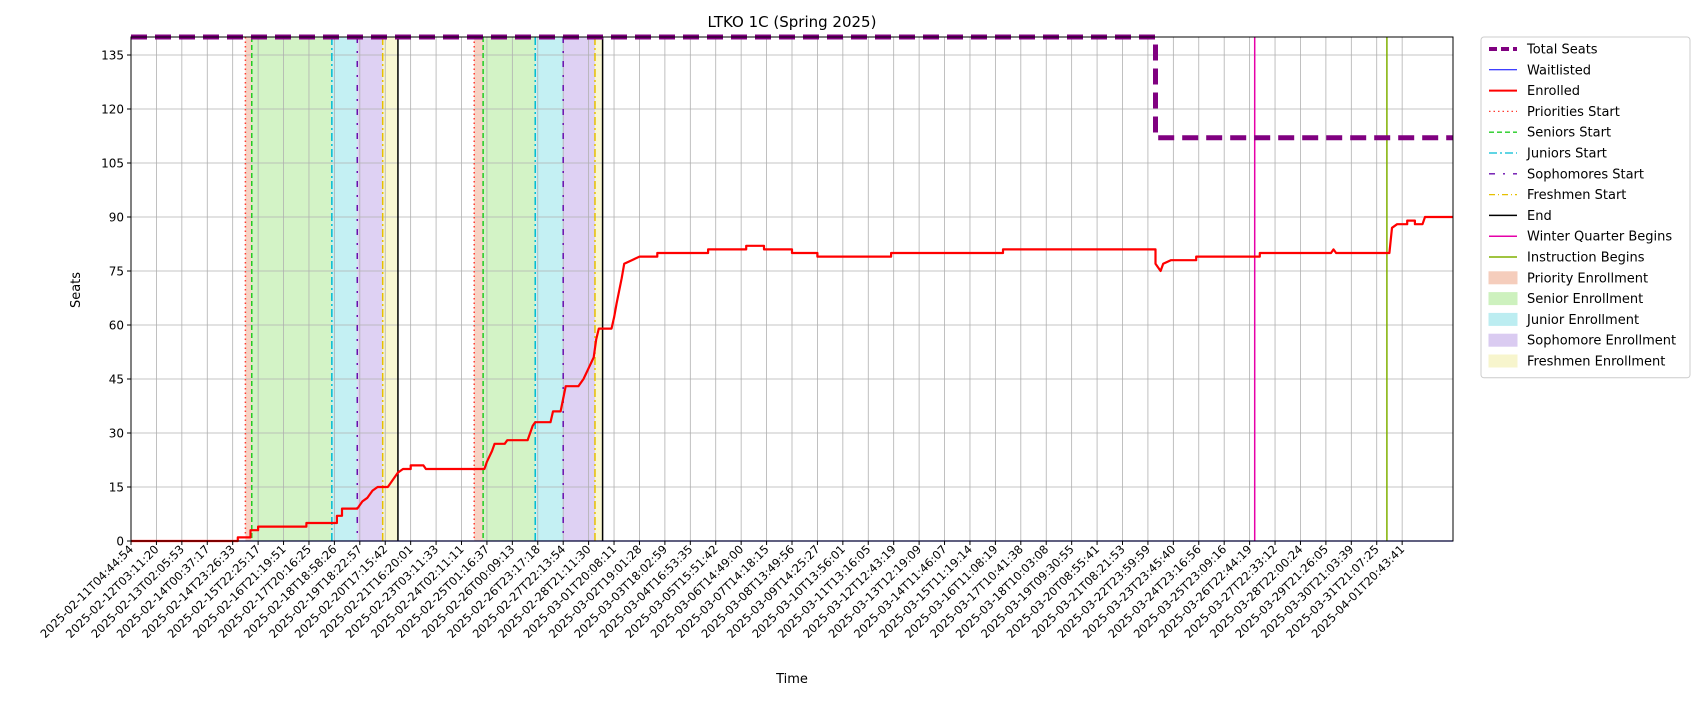 This screenshot has width=1700, height=704. What do you see at coordinates (1553, 91) in the screenshot?
I see `legend-label: Enrolled` at bounding box center [1553, 91].